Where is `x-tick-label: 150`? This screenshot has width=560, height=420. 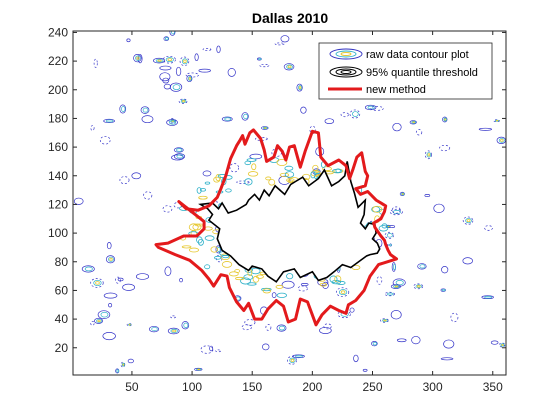 x-tick-label: 150 is located at coordinates (252, 387).